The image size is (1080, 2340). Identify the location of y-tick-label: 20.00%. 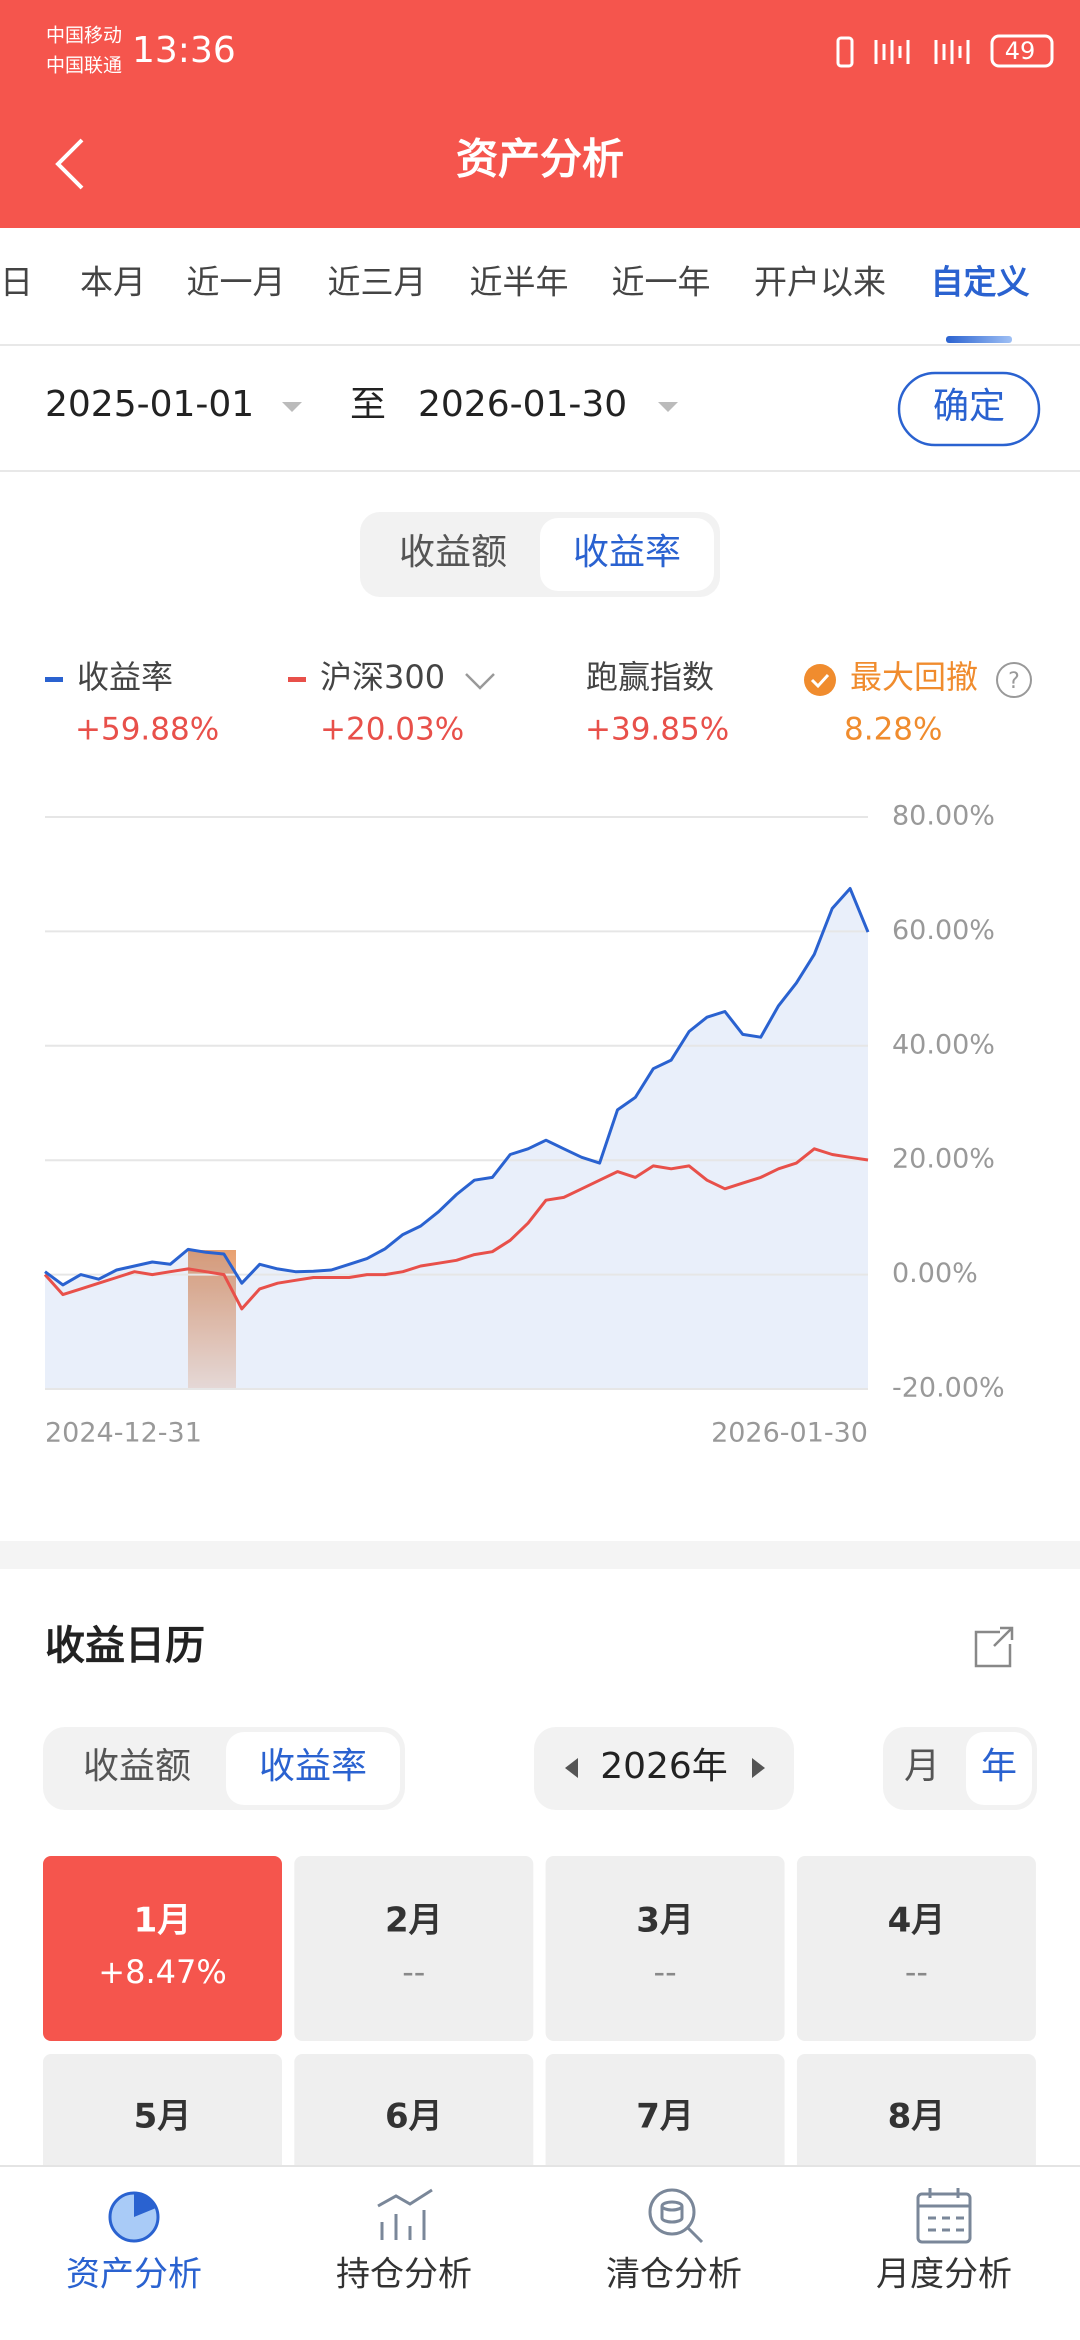
(943, 1159).